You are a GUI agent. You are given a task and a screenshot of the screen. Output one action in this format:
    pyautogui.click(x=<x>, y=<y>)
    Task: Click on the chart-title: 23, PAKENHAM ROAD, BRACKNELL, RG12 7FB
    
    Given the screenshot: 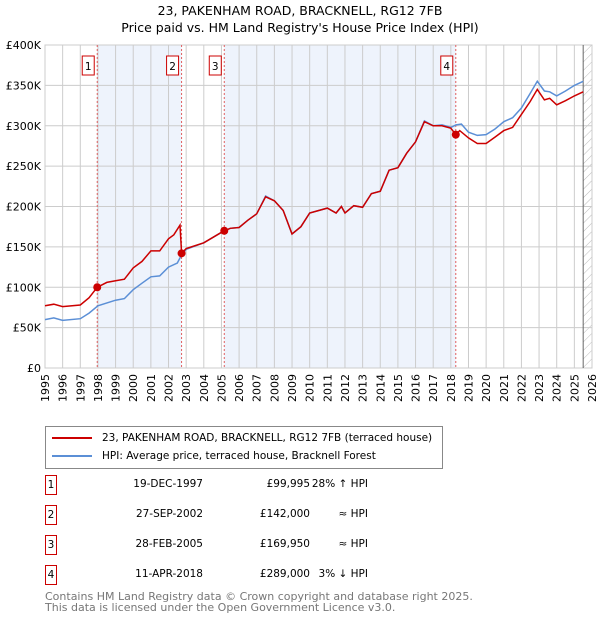 What is the action you would take?
    pyautogui.click(x=300, y=10)
    